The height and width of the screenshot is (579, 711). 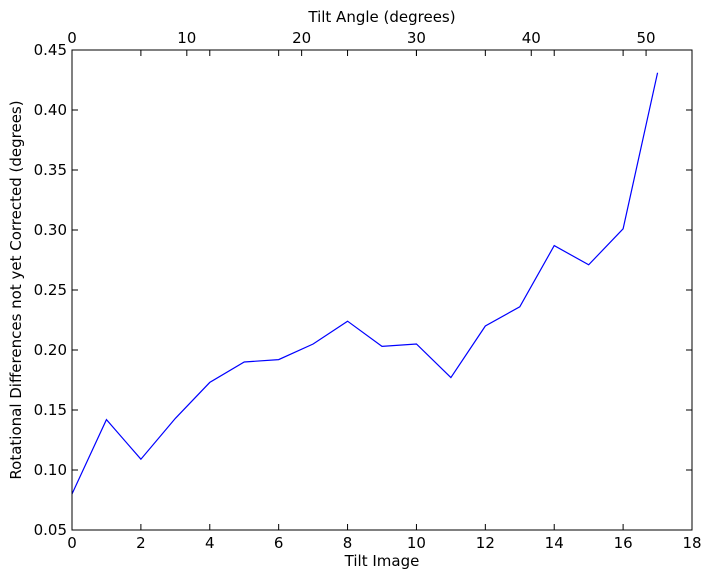 I want to click on x2-tick-label: 0, so click(x=72, y=38).